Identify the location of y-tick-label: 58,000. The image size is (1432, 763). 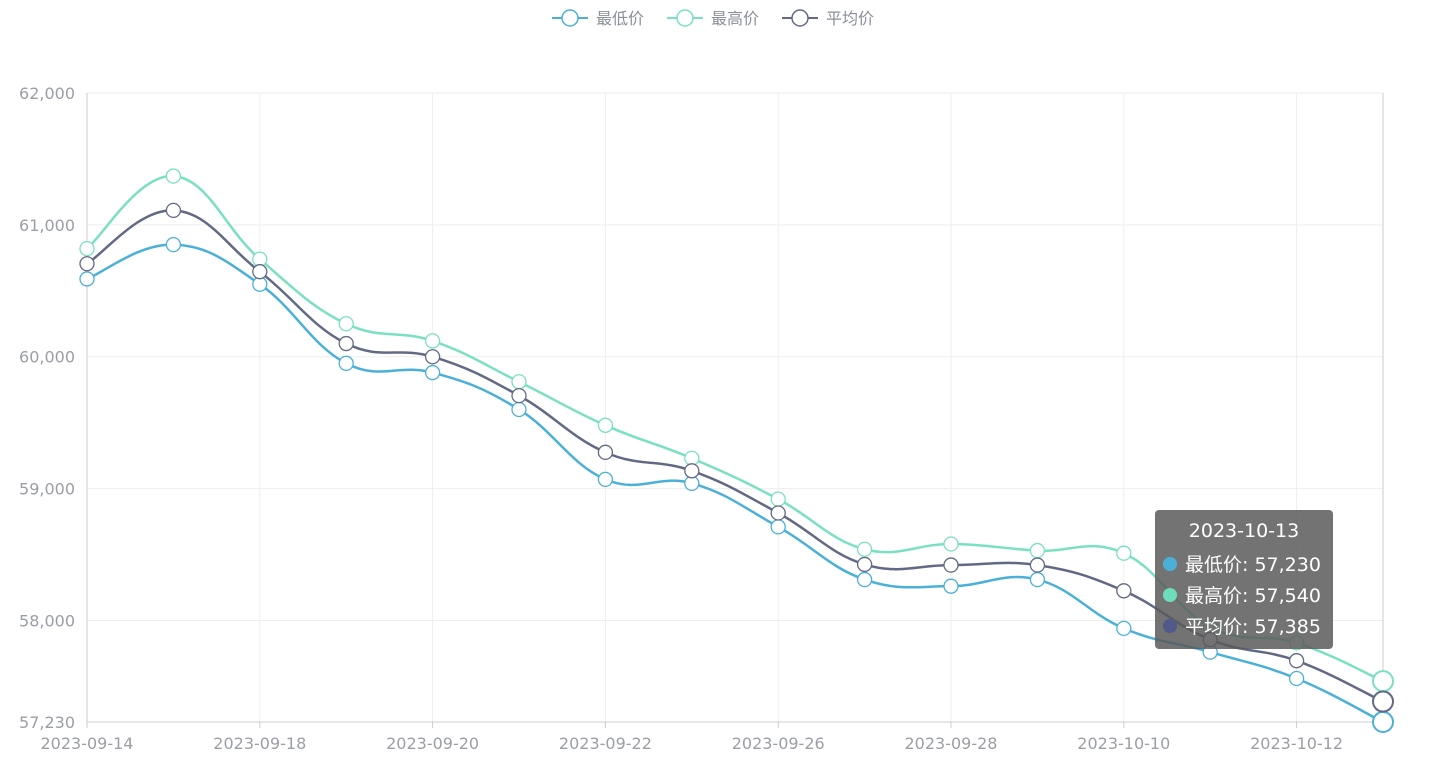
(47, 620).